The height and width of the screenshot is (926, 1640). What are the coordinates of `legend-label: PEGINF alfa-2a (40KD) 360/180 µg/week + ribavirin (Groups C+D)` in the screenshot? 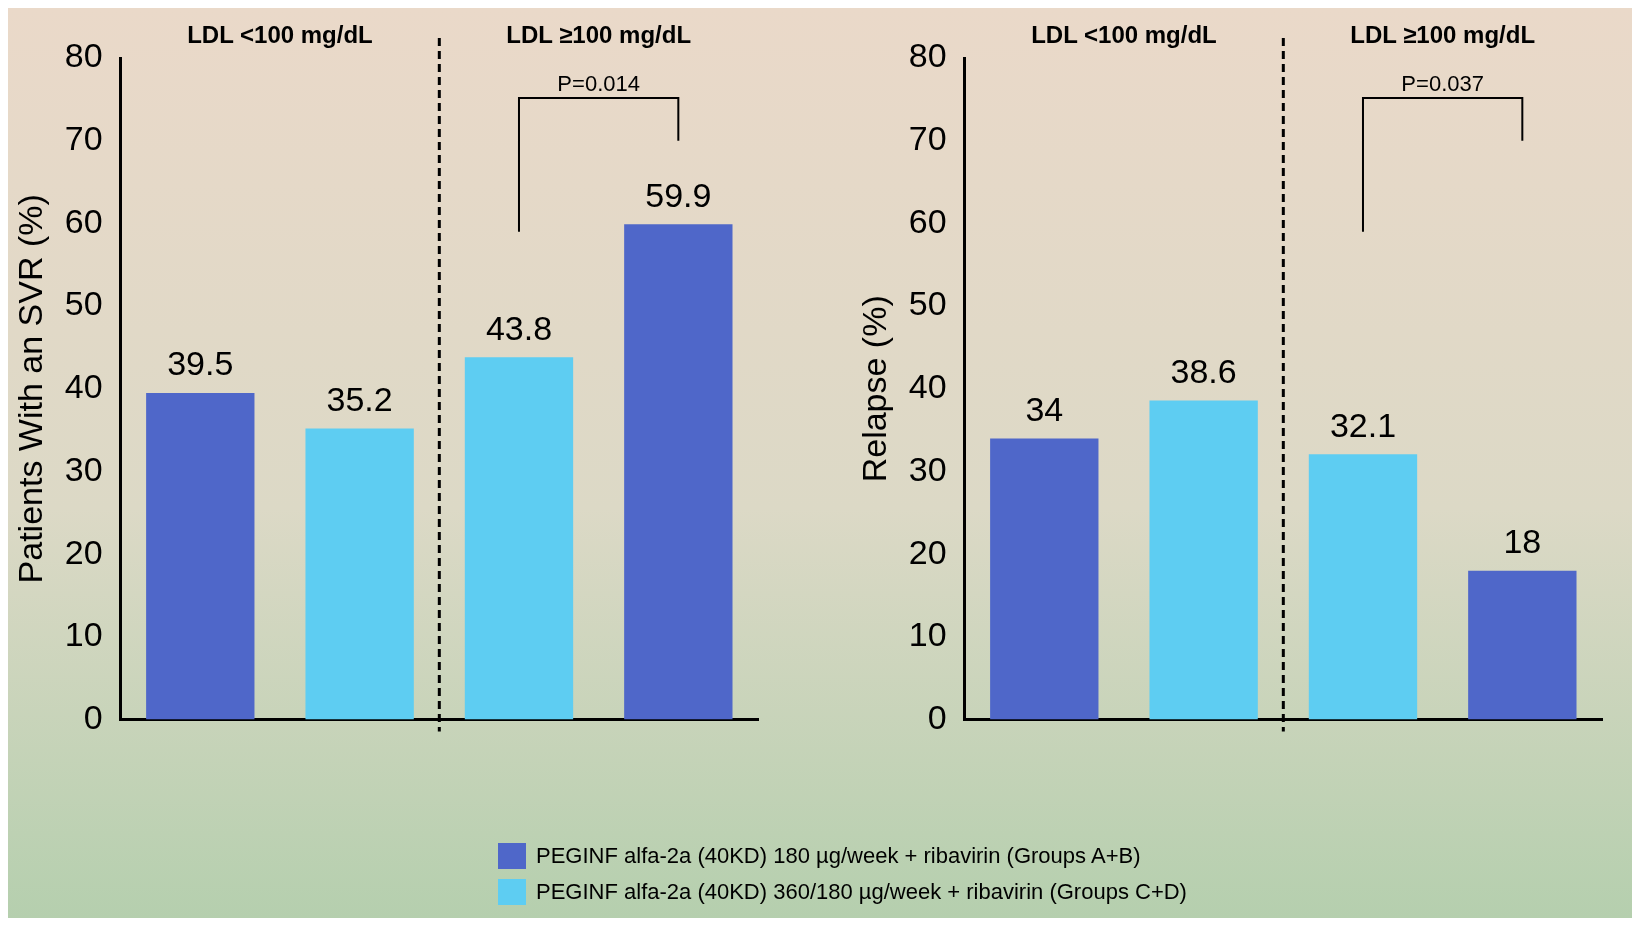 It's located at (861, 892).